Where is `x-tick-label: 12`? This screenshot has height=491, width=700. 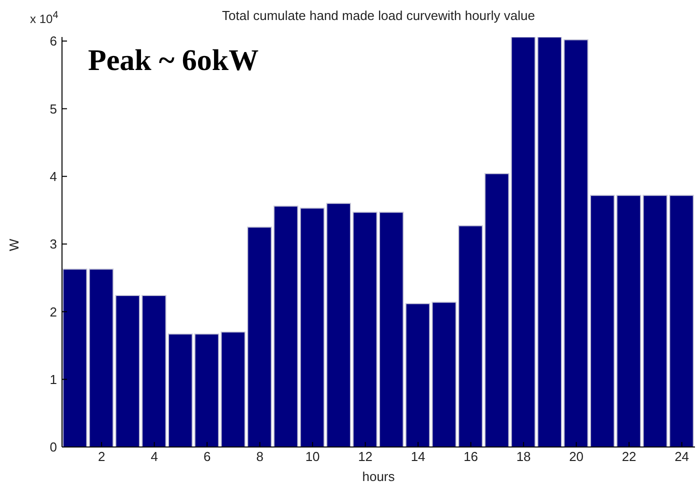 x-tick-label: 12 is located at coordinates (365, 456).